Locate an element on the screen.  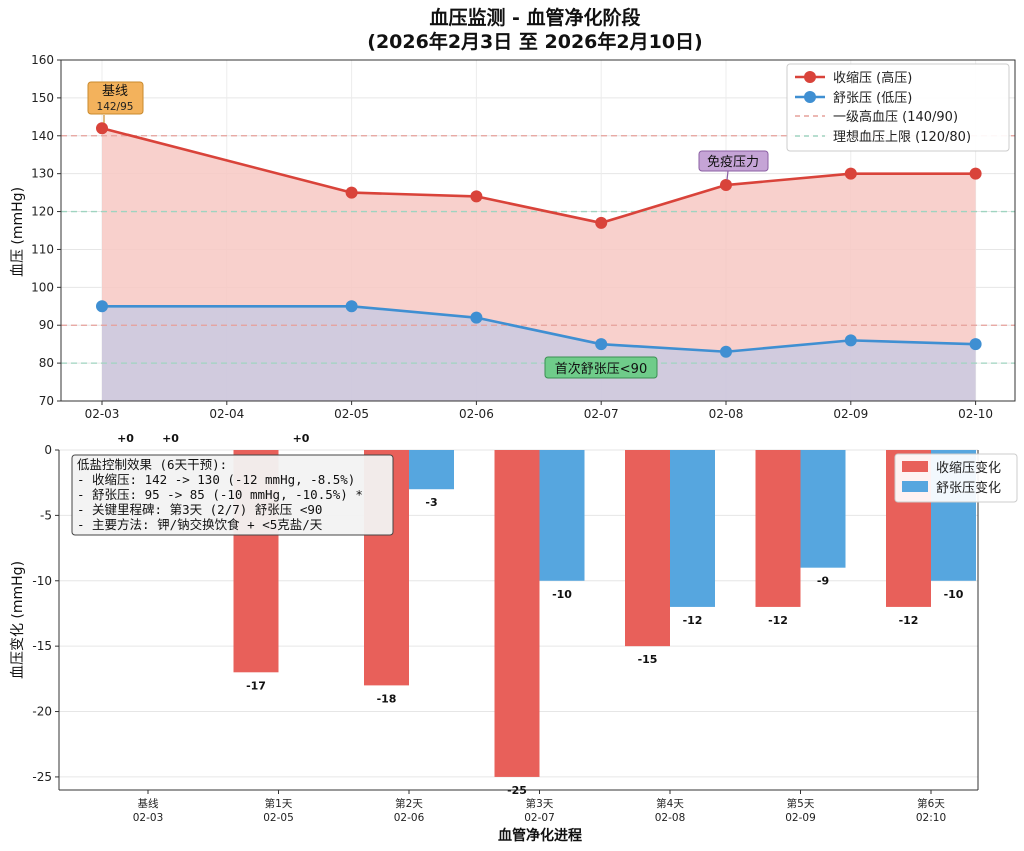
annotation-milestone-title: 首次舒张压<90 is located at coordinates (601, 369).